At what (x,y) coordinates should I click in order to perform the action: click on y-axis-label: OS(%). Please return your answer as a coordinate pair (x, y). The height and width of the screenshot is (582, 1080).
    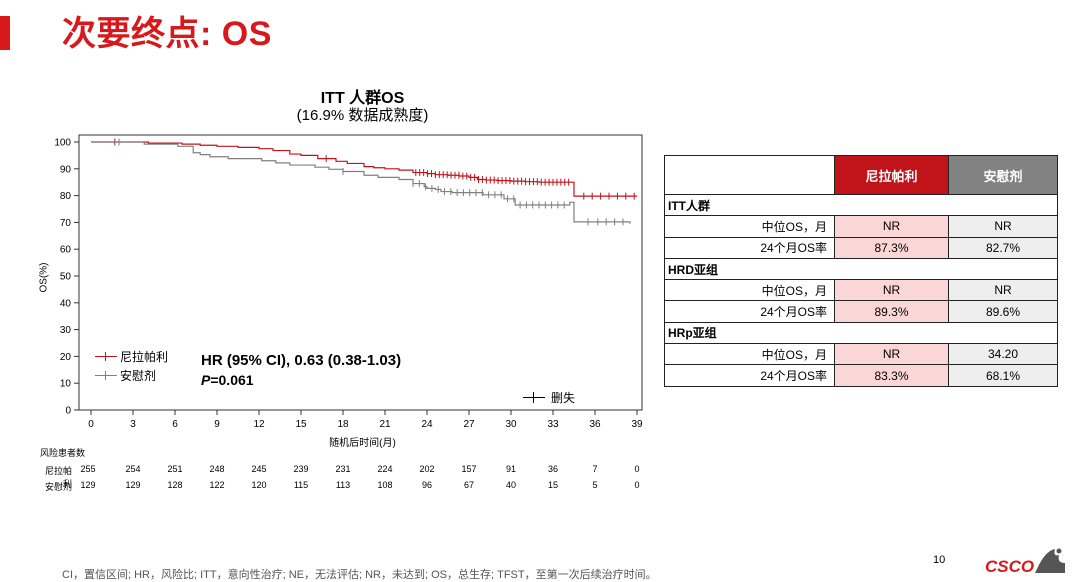
    Looking at the image, I should click on (44, 277).